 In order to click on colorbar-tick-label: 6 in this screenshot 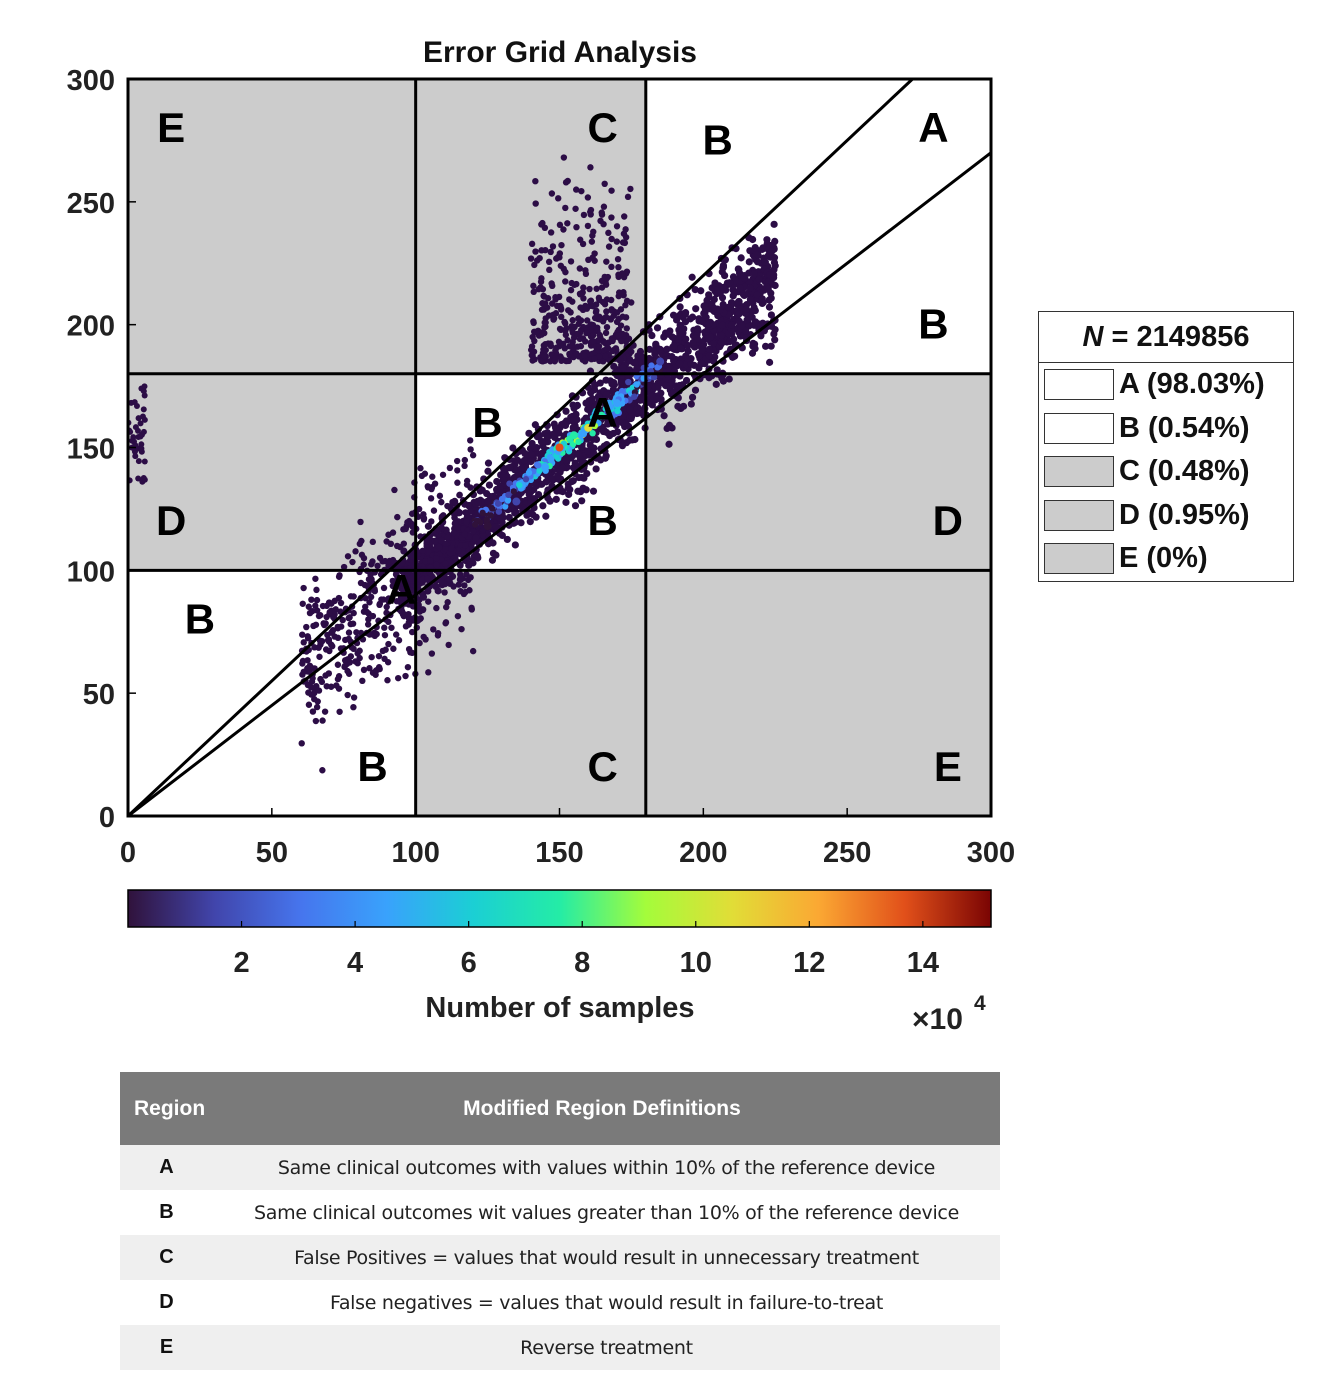, I will do `click(469, 963)`.